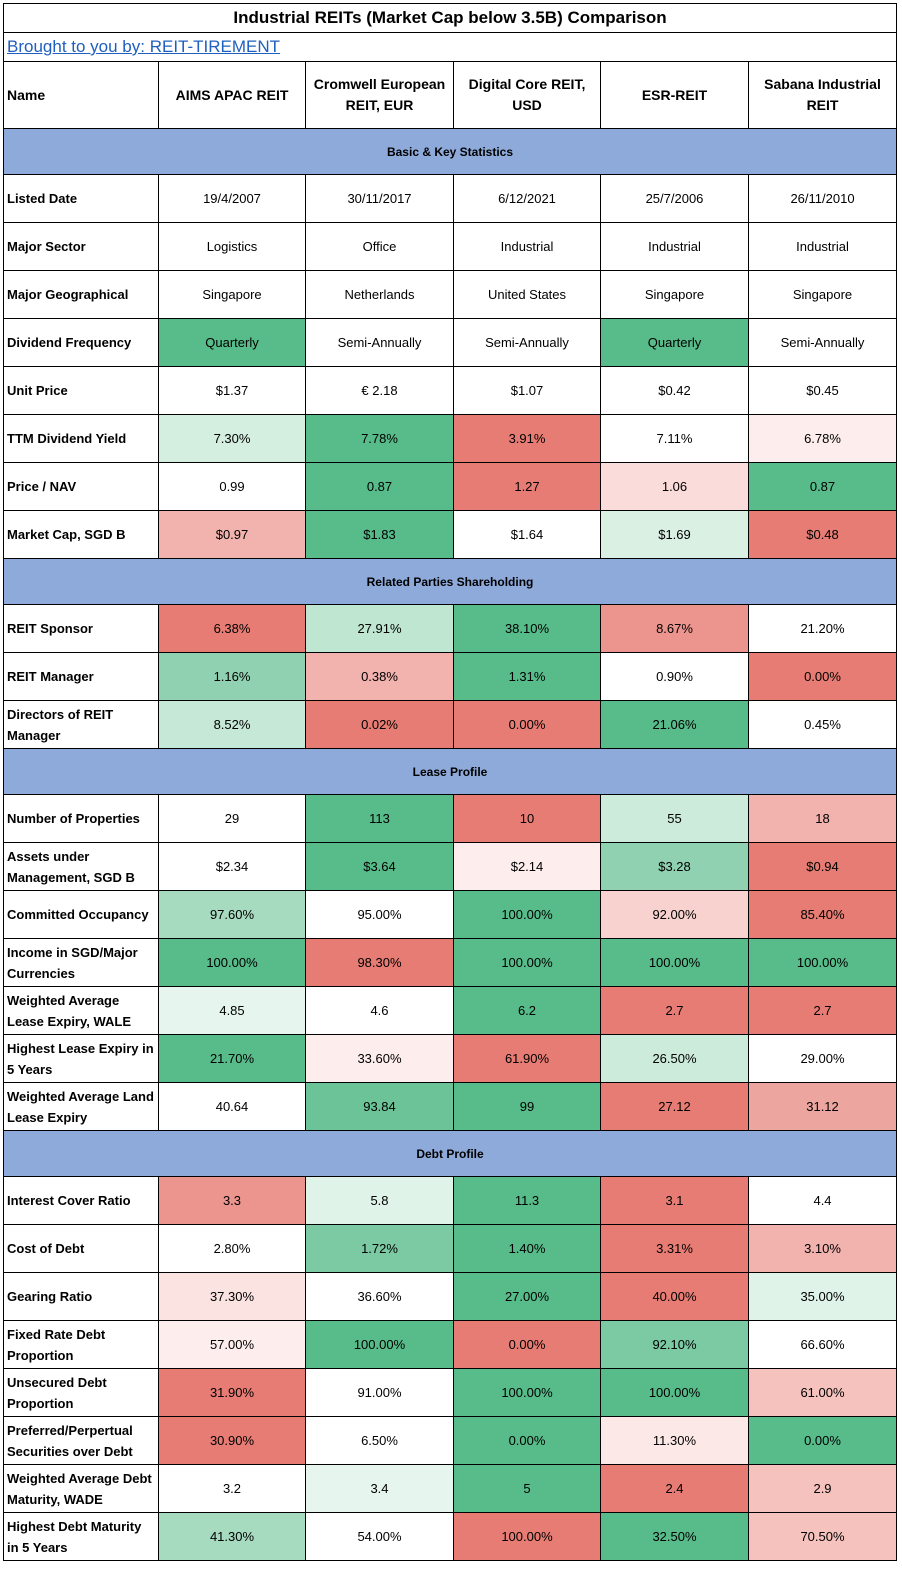  What do you see at coordinates (527, 866) in the screenshot?
I see `value-cell: $2.14` at bounding box center [527, 866].